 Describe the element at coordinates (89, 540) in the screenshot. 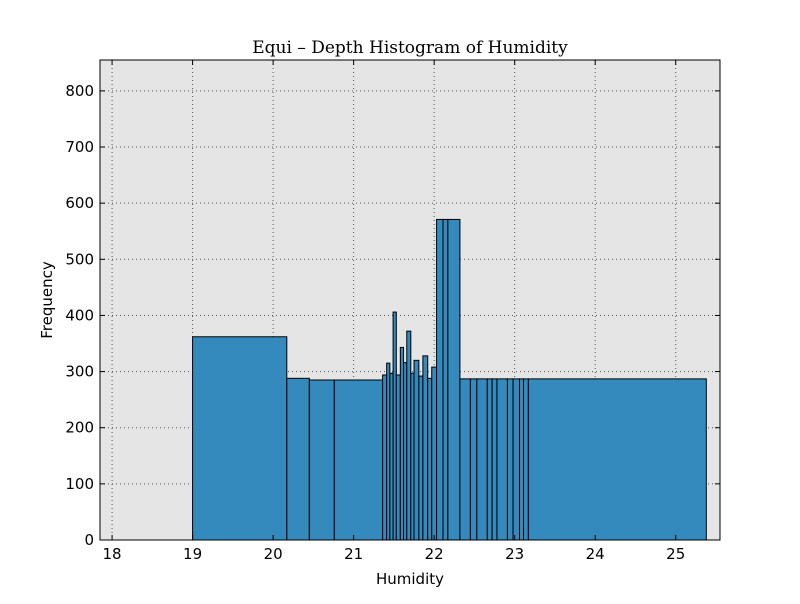

I see `y-tick-label: 0` at that location.